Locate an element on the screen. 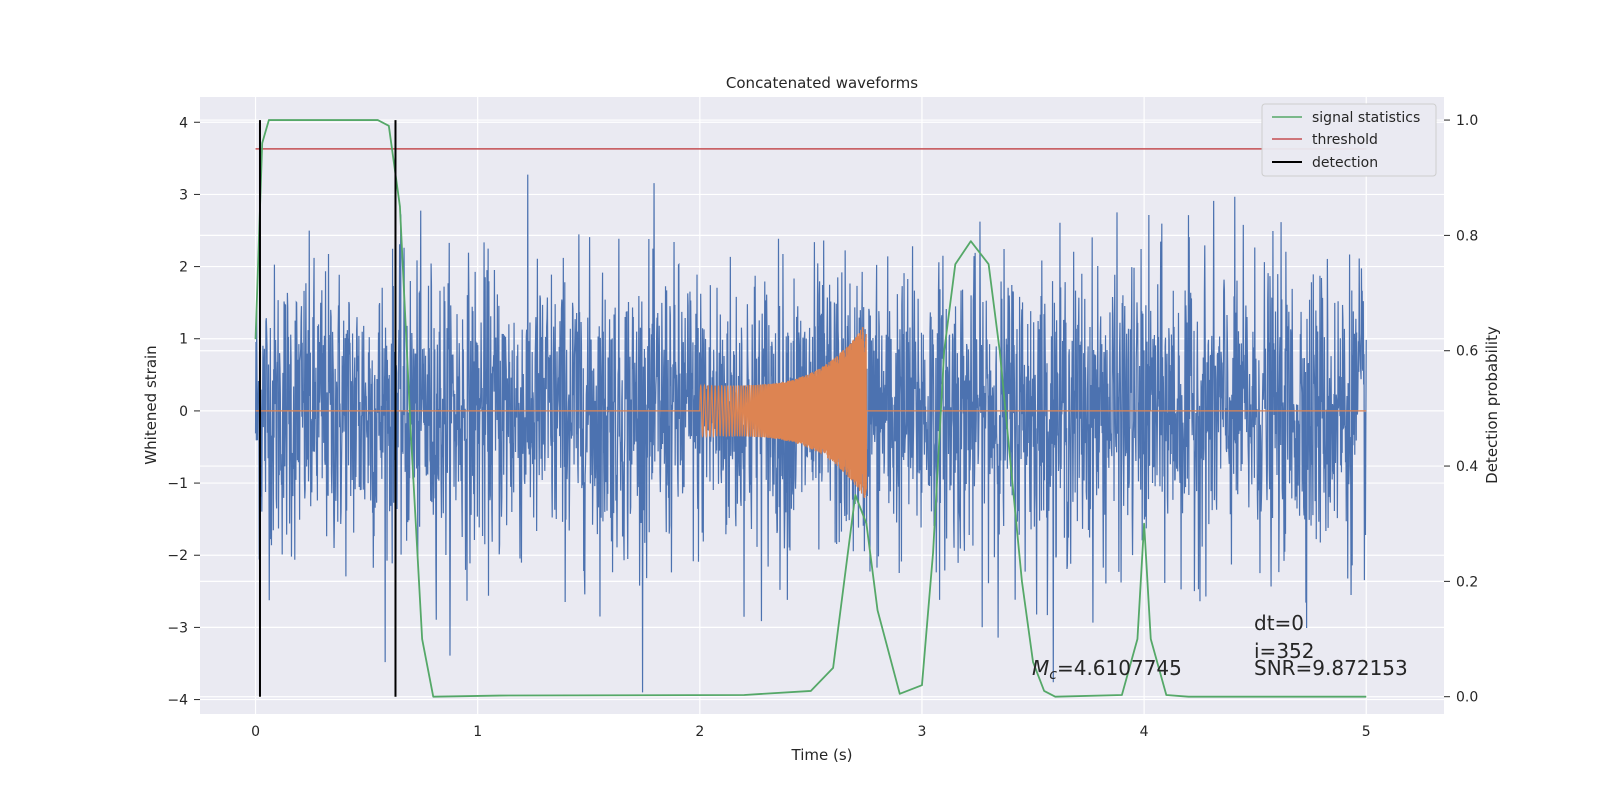 This screenshot has width=1600, height=800. y-left-tick-label-1: 3 is located at coordinates (183, 195).